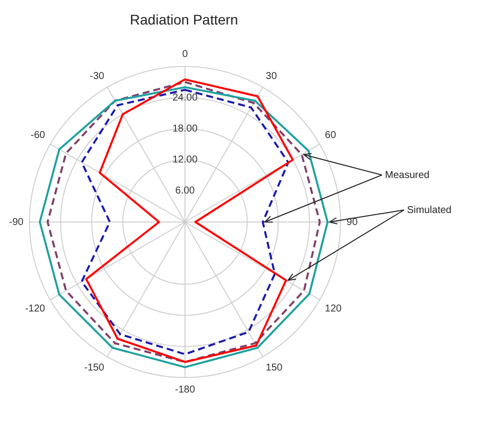 The height and width of the screenshot is (422, 478). Describe the element at coordinates (185, 191) in the screenshot. I see `y-tick-label: 6.00` at that location.